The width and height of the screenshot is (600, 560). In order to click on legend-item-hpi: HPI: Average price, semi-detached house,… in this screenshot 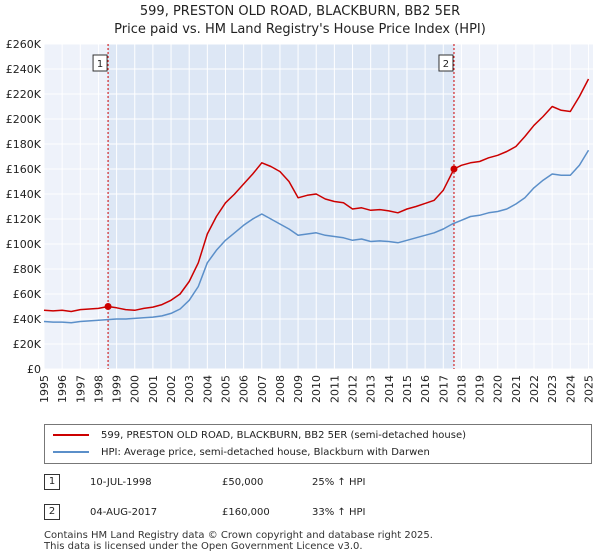, I will do `click(241, 453)`.